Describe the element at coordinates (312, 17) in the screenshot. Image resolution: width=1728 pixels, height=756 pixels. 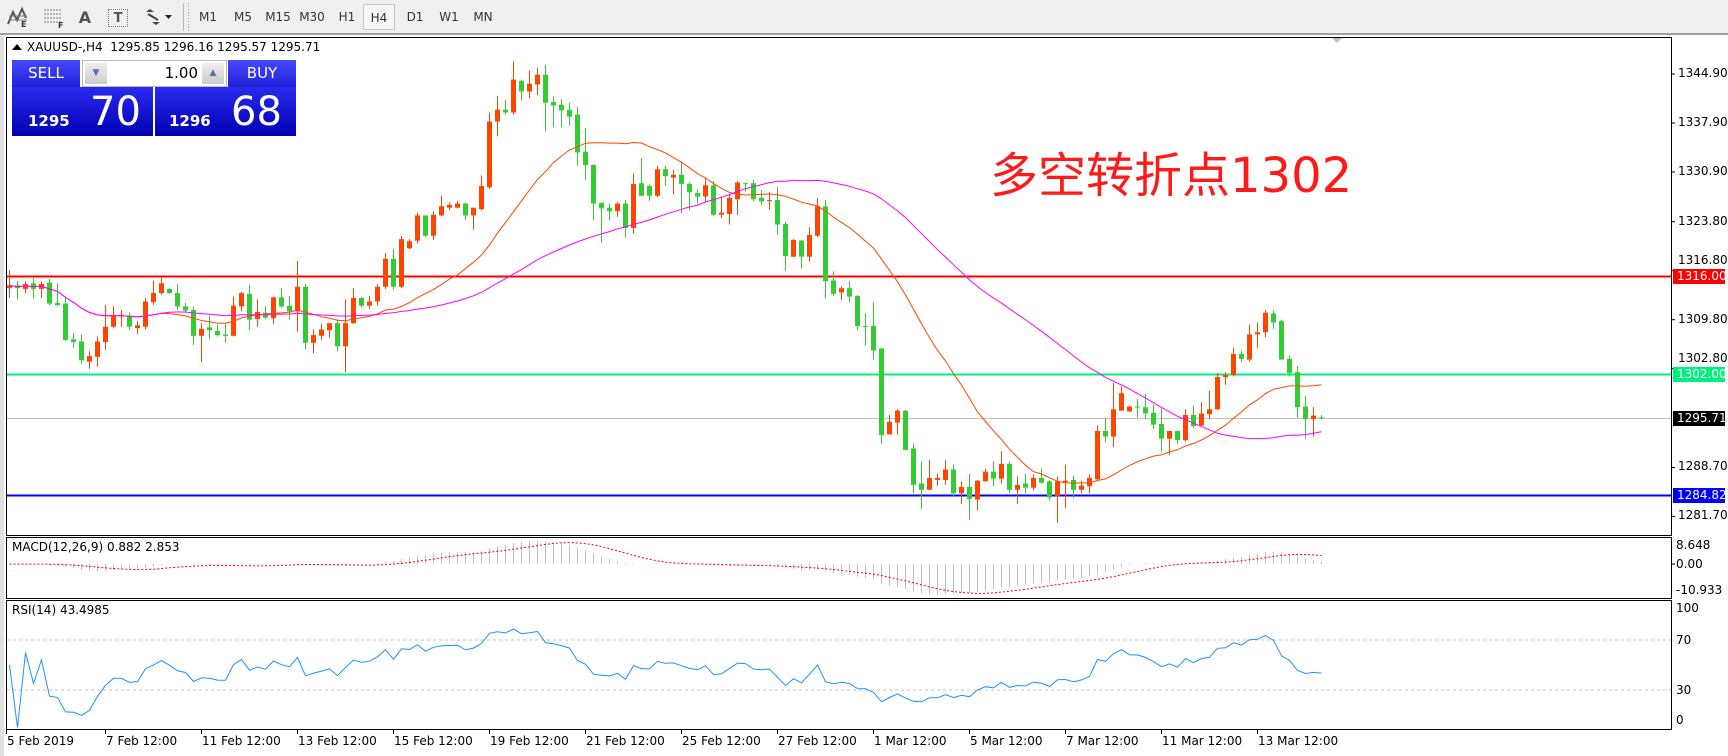
I see `timeframe-m30: M30` at that location.